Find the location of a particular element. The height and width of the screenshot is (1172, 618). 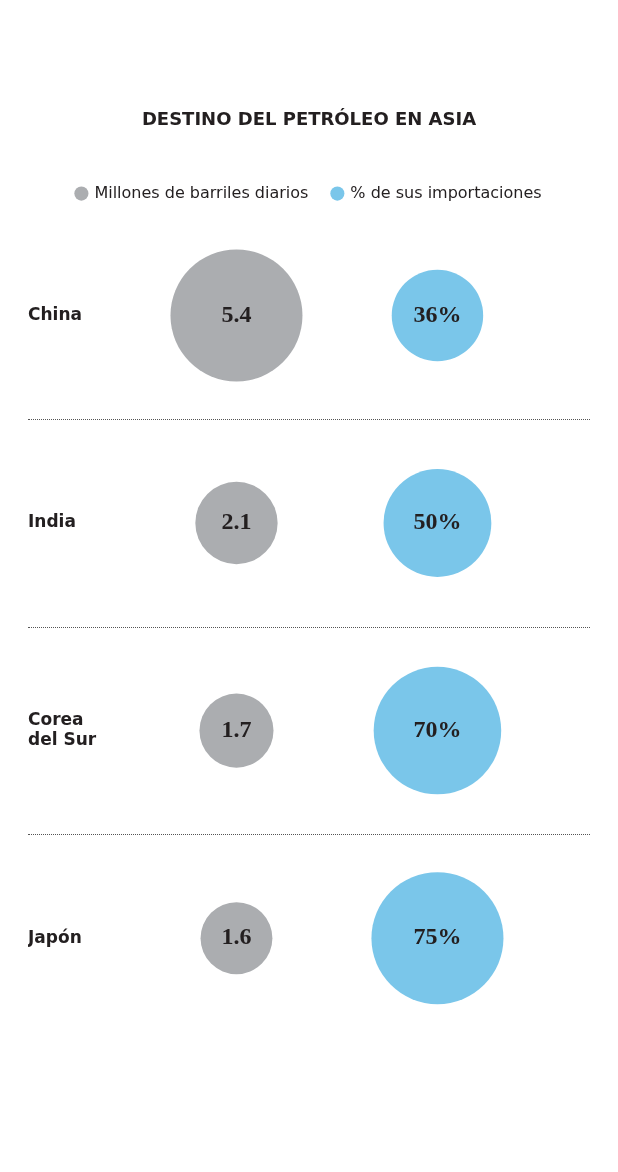

data-label: 50% is located at coordinates (437, 521).